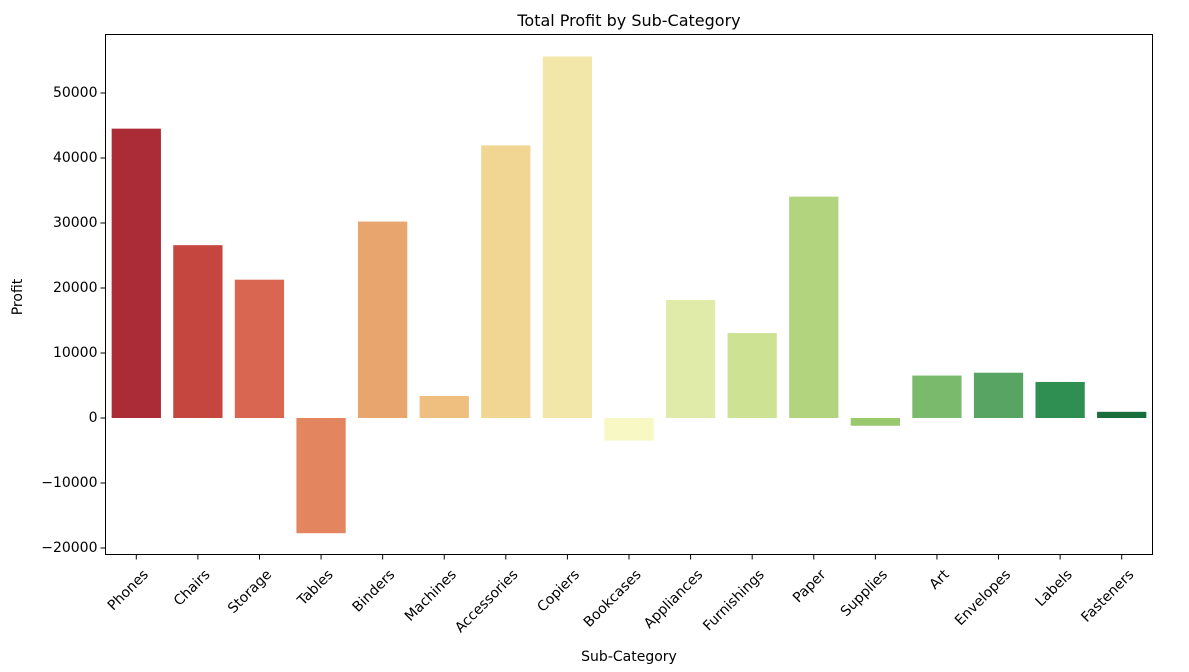  I want to click on x-tick-label: Furnishings, so click(734, 601).